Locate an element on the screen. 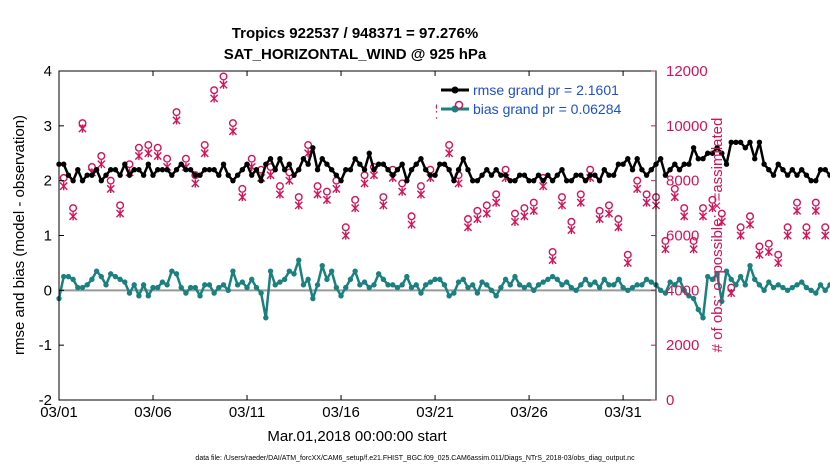 This screenshot has width=830, height=470. y-tick-label: -2 is located at coordinates (45, 400).